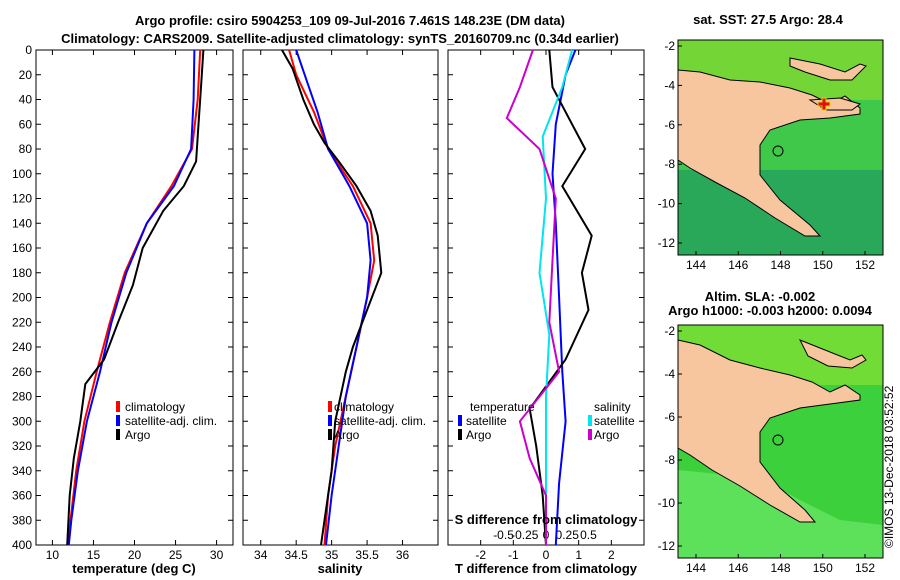 This screenshot has height=580, width=900. Describe the element at coordinates (53, 555) in the screenshot. I see `x-tick-label: 10` at that location.